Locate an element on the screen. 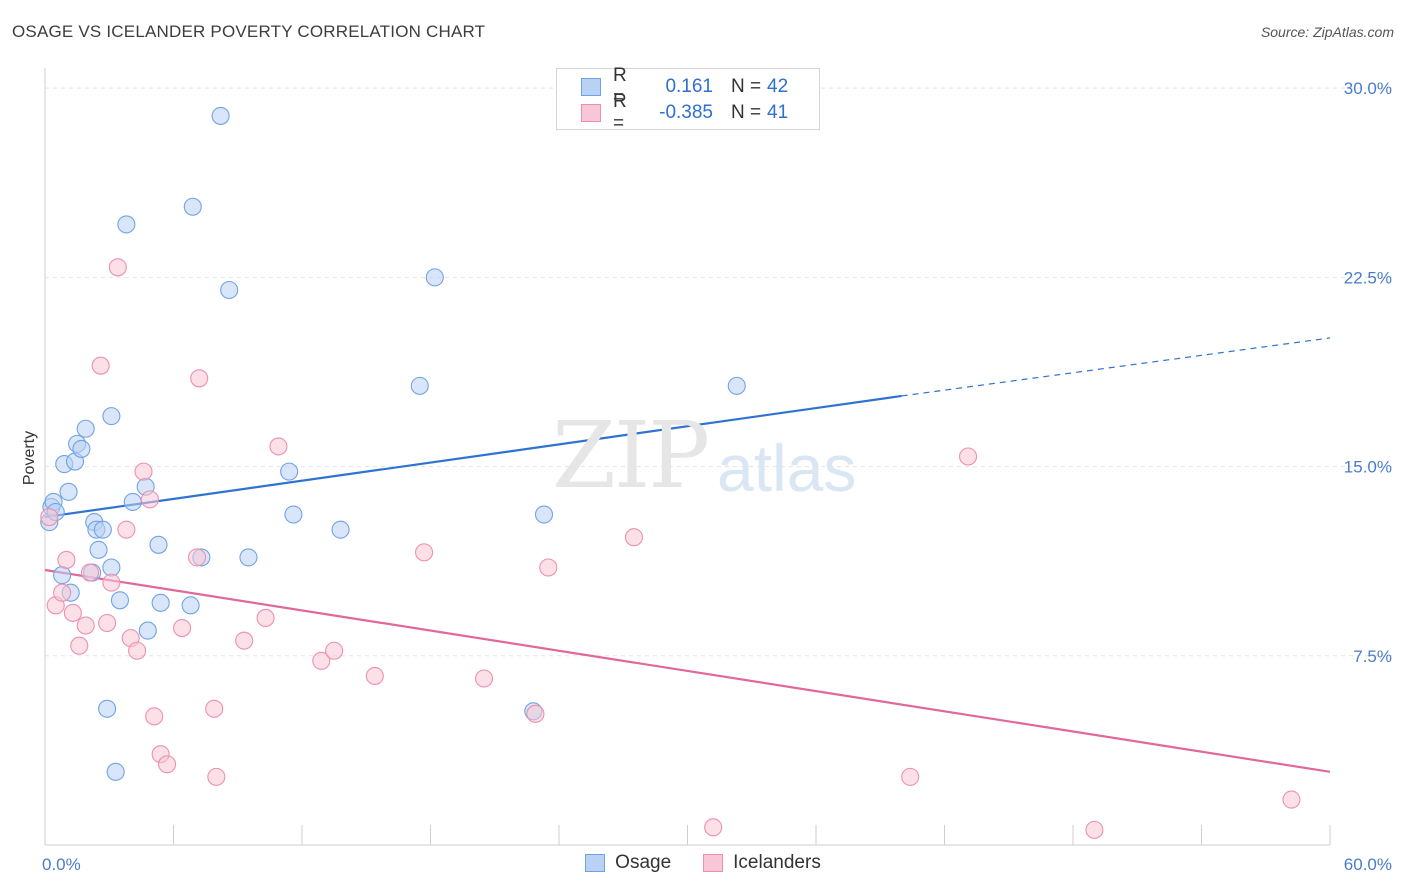 This screenshot has width=1406, height=892. series-legend: Osage Icelanders is located at coordinates (703, 863).